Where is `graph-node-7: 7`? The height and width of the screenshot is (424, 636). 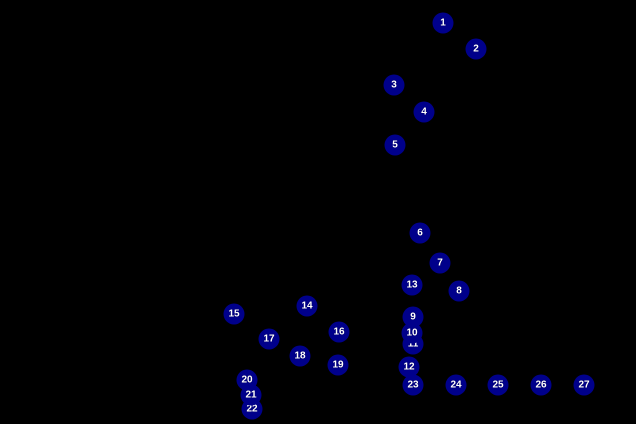 graph-node-7: 7 is located at coordinates (440, 263).